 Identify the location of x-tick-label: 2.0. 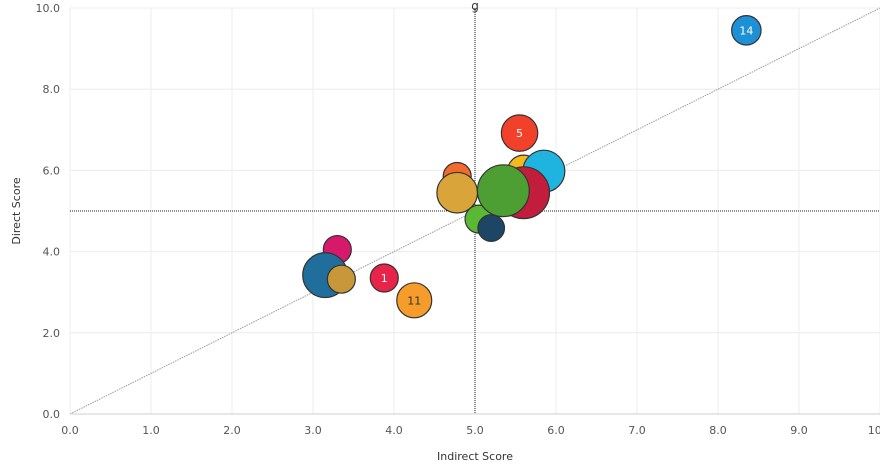
(232, 430).